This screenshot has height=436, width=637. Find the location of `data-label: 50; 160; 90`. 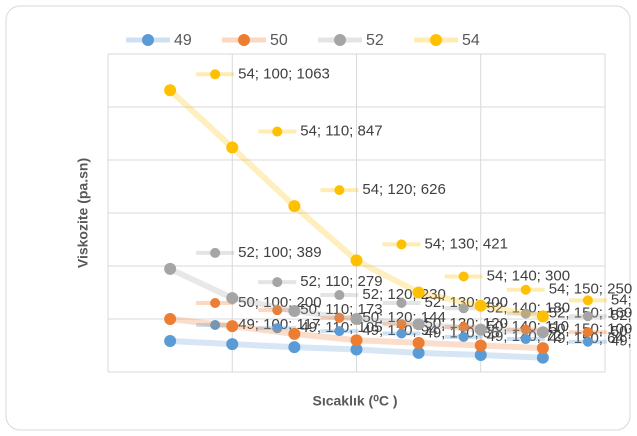

data-label: 50; 160; 90 is located at coordinates (624, 331).